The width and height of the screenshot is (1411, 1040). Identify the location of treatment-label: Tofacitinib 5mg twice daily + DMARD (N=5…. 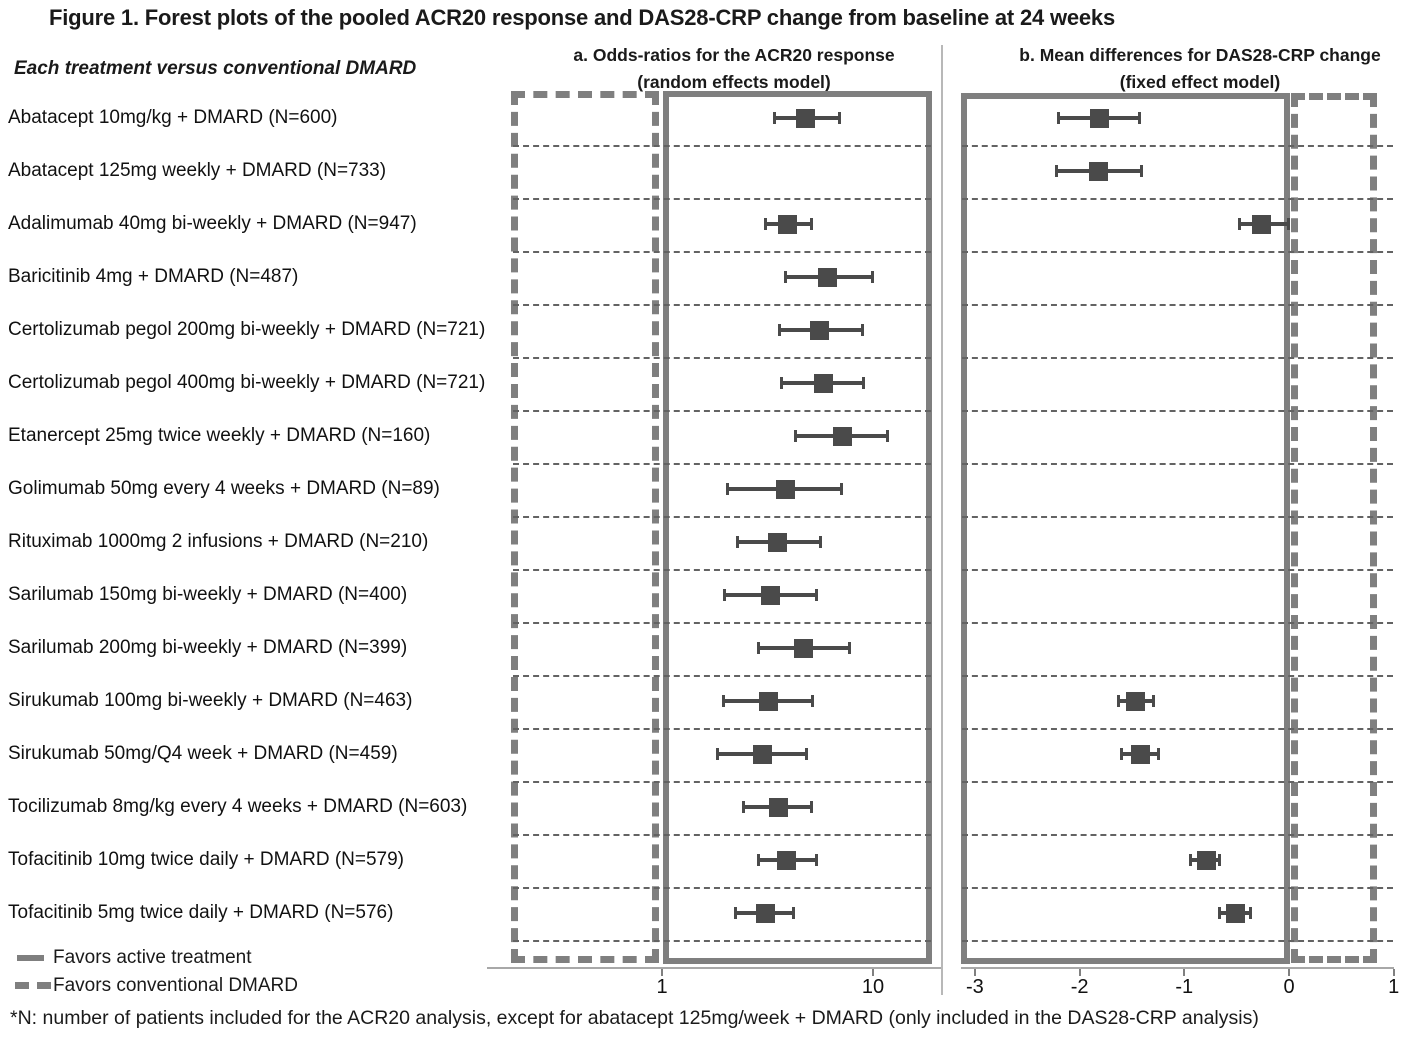
(201, 912).